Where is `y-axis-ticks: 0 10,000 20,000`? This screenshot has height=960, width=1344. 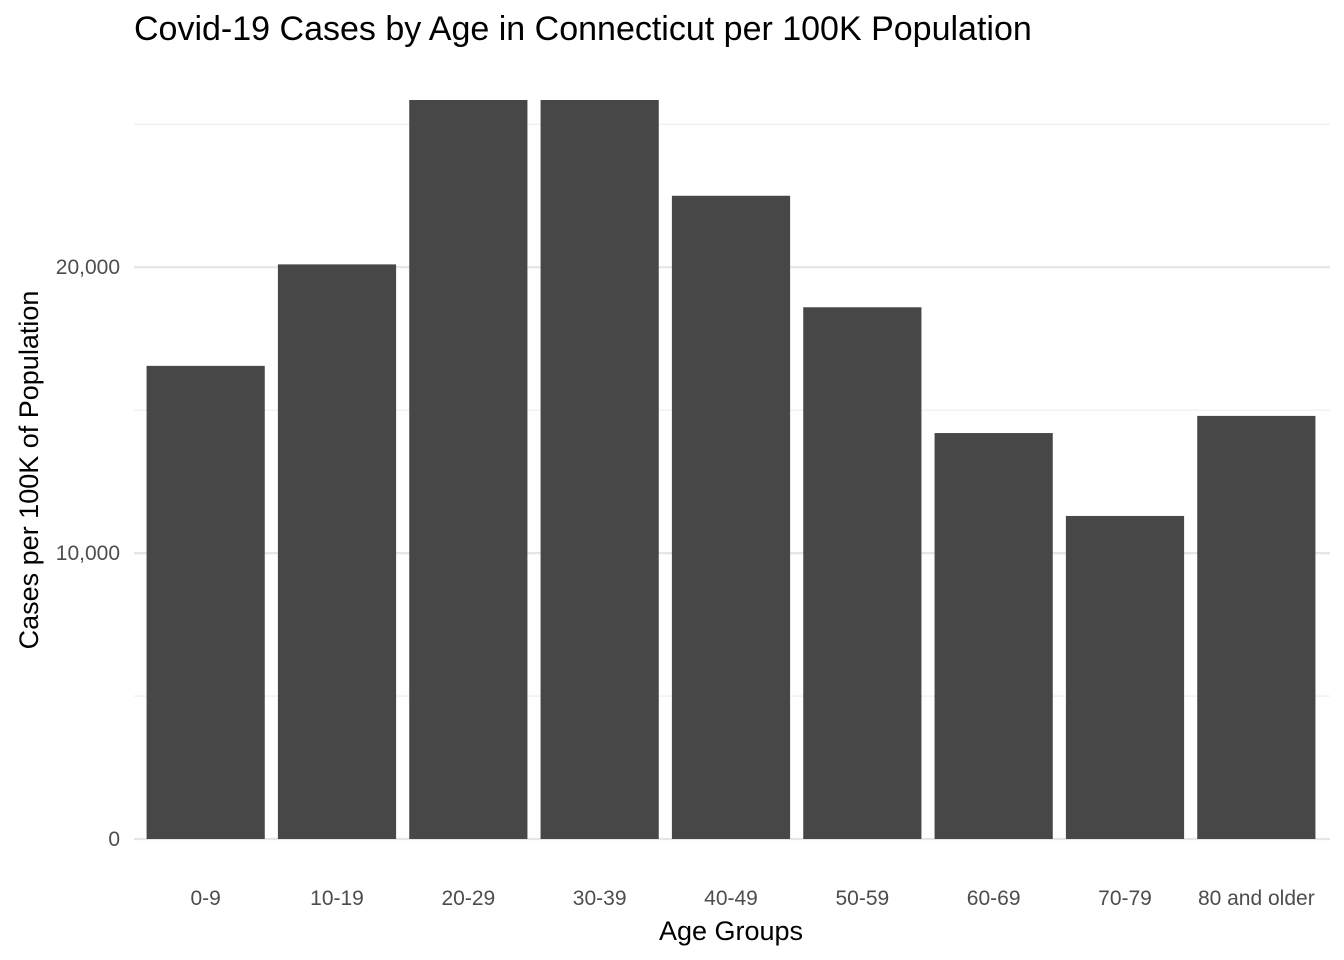 y-axis-ticks: 0 10,000 20,000 is located at coordinates (88, 553).